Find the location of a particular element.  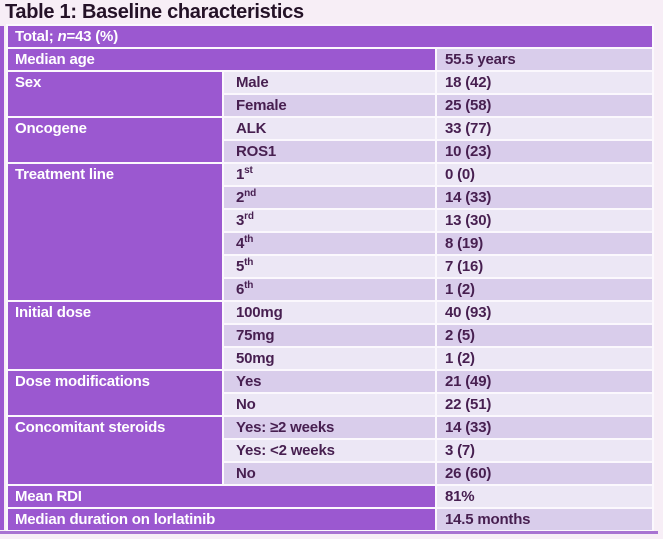

value-cell: 0 (0) is located at coordinates (544, 174).